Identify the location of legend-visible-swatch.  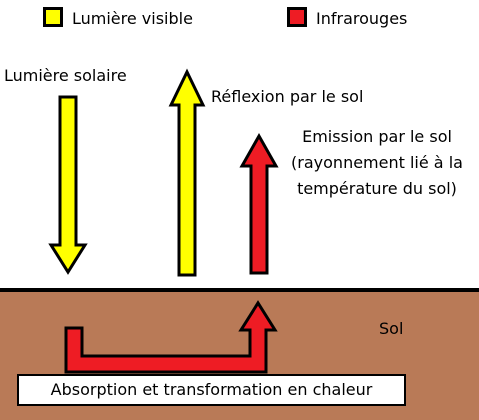
(53, 17).